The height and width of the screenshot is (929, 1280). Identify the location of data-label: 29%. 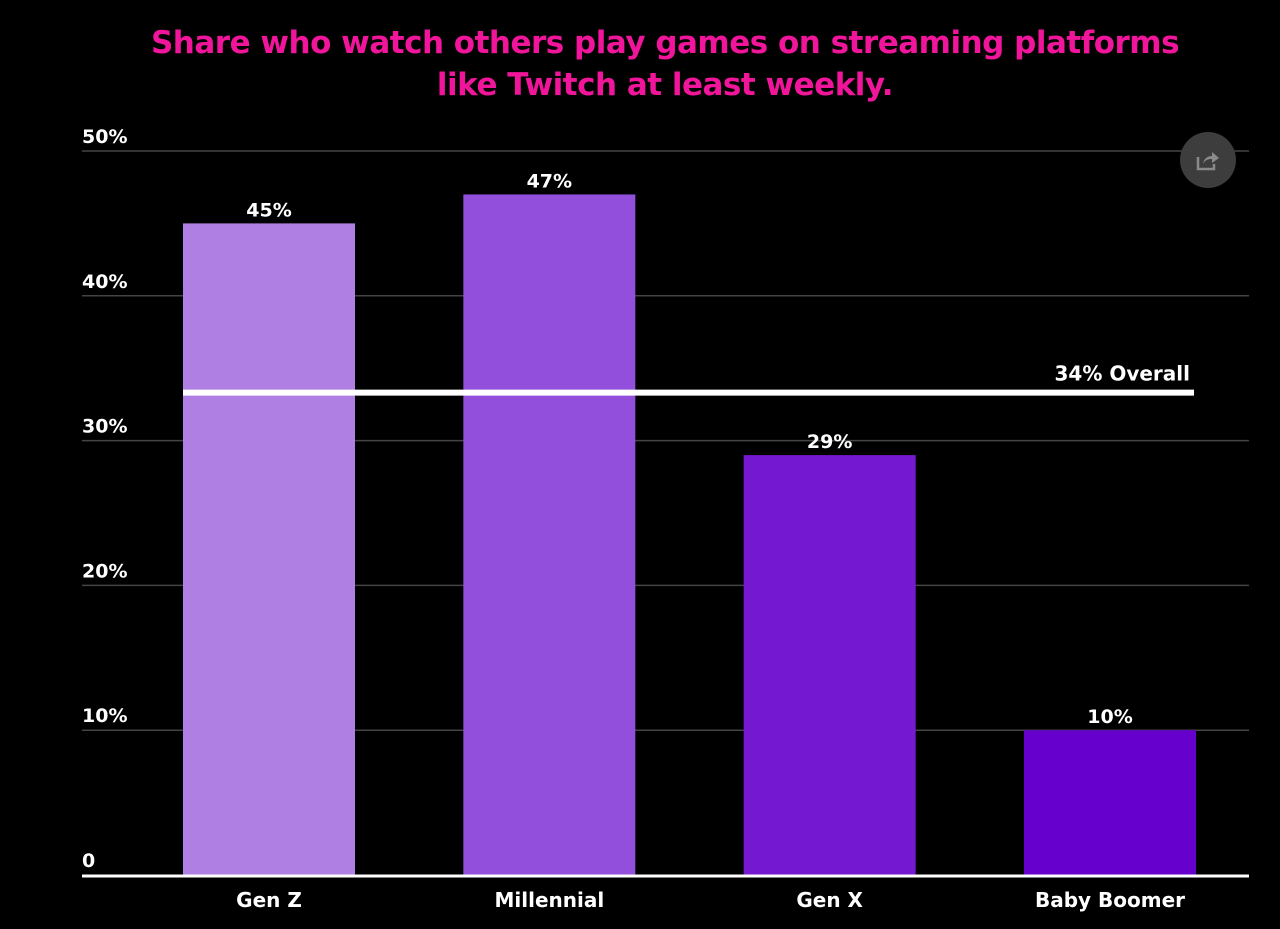
(829, 442).